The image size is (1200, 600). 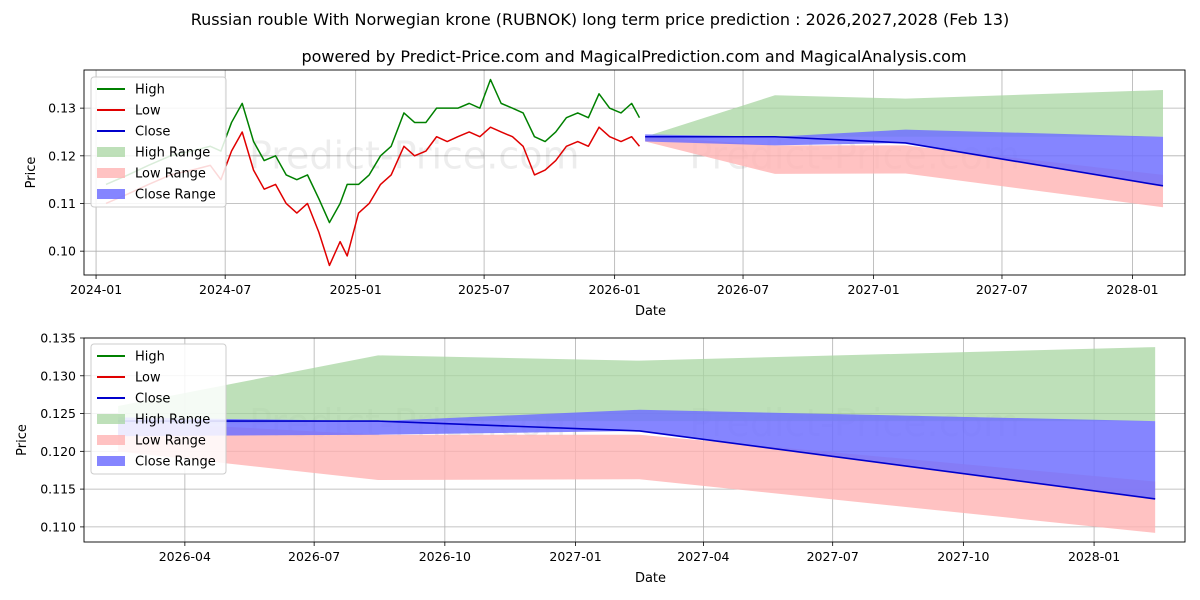 I want to click on y-tick-label: 0.12, so click(x=62, y=155).